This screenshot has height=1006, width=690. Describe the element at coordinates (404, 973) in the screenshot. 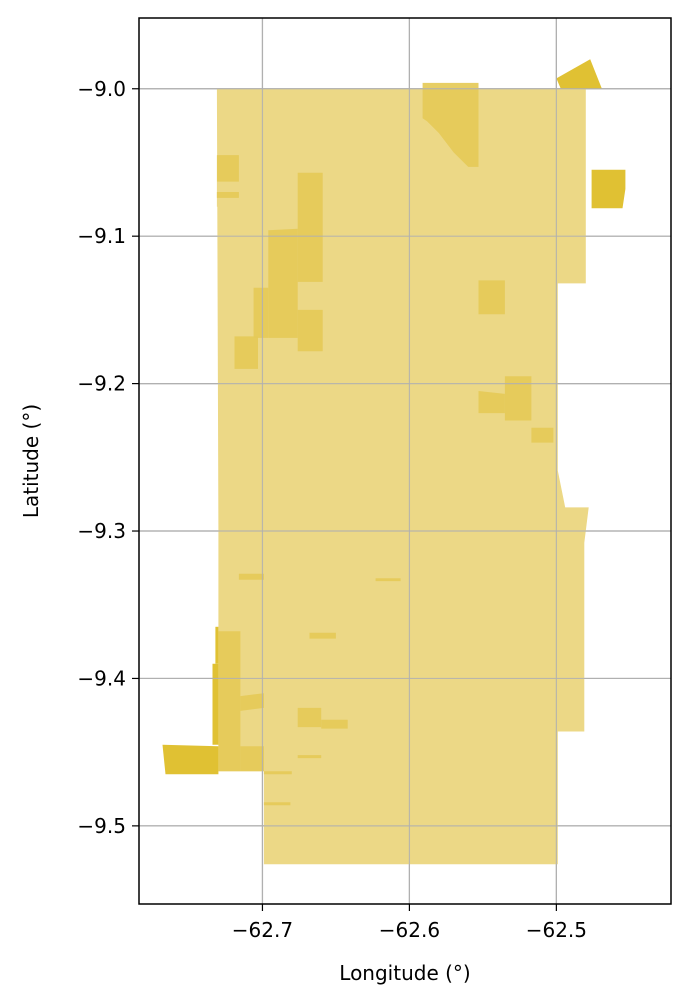

I see `x-axis-label: Longitude (°)` at that location.